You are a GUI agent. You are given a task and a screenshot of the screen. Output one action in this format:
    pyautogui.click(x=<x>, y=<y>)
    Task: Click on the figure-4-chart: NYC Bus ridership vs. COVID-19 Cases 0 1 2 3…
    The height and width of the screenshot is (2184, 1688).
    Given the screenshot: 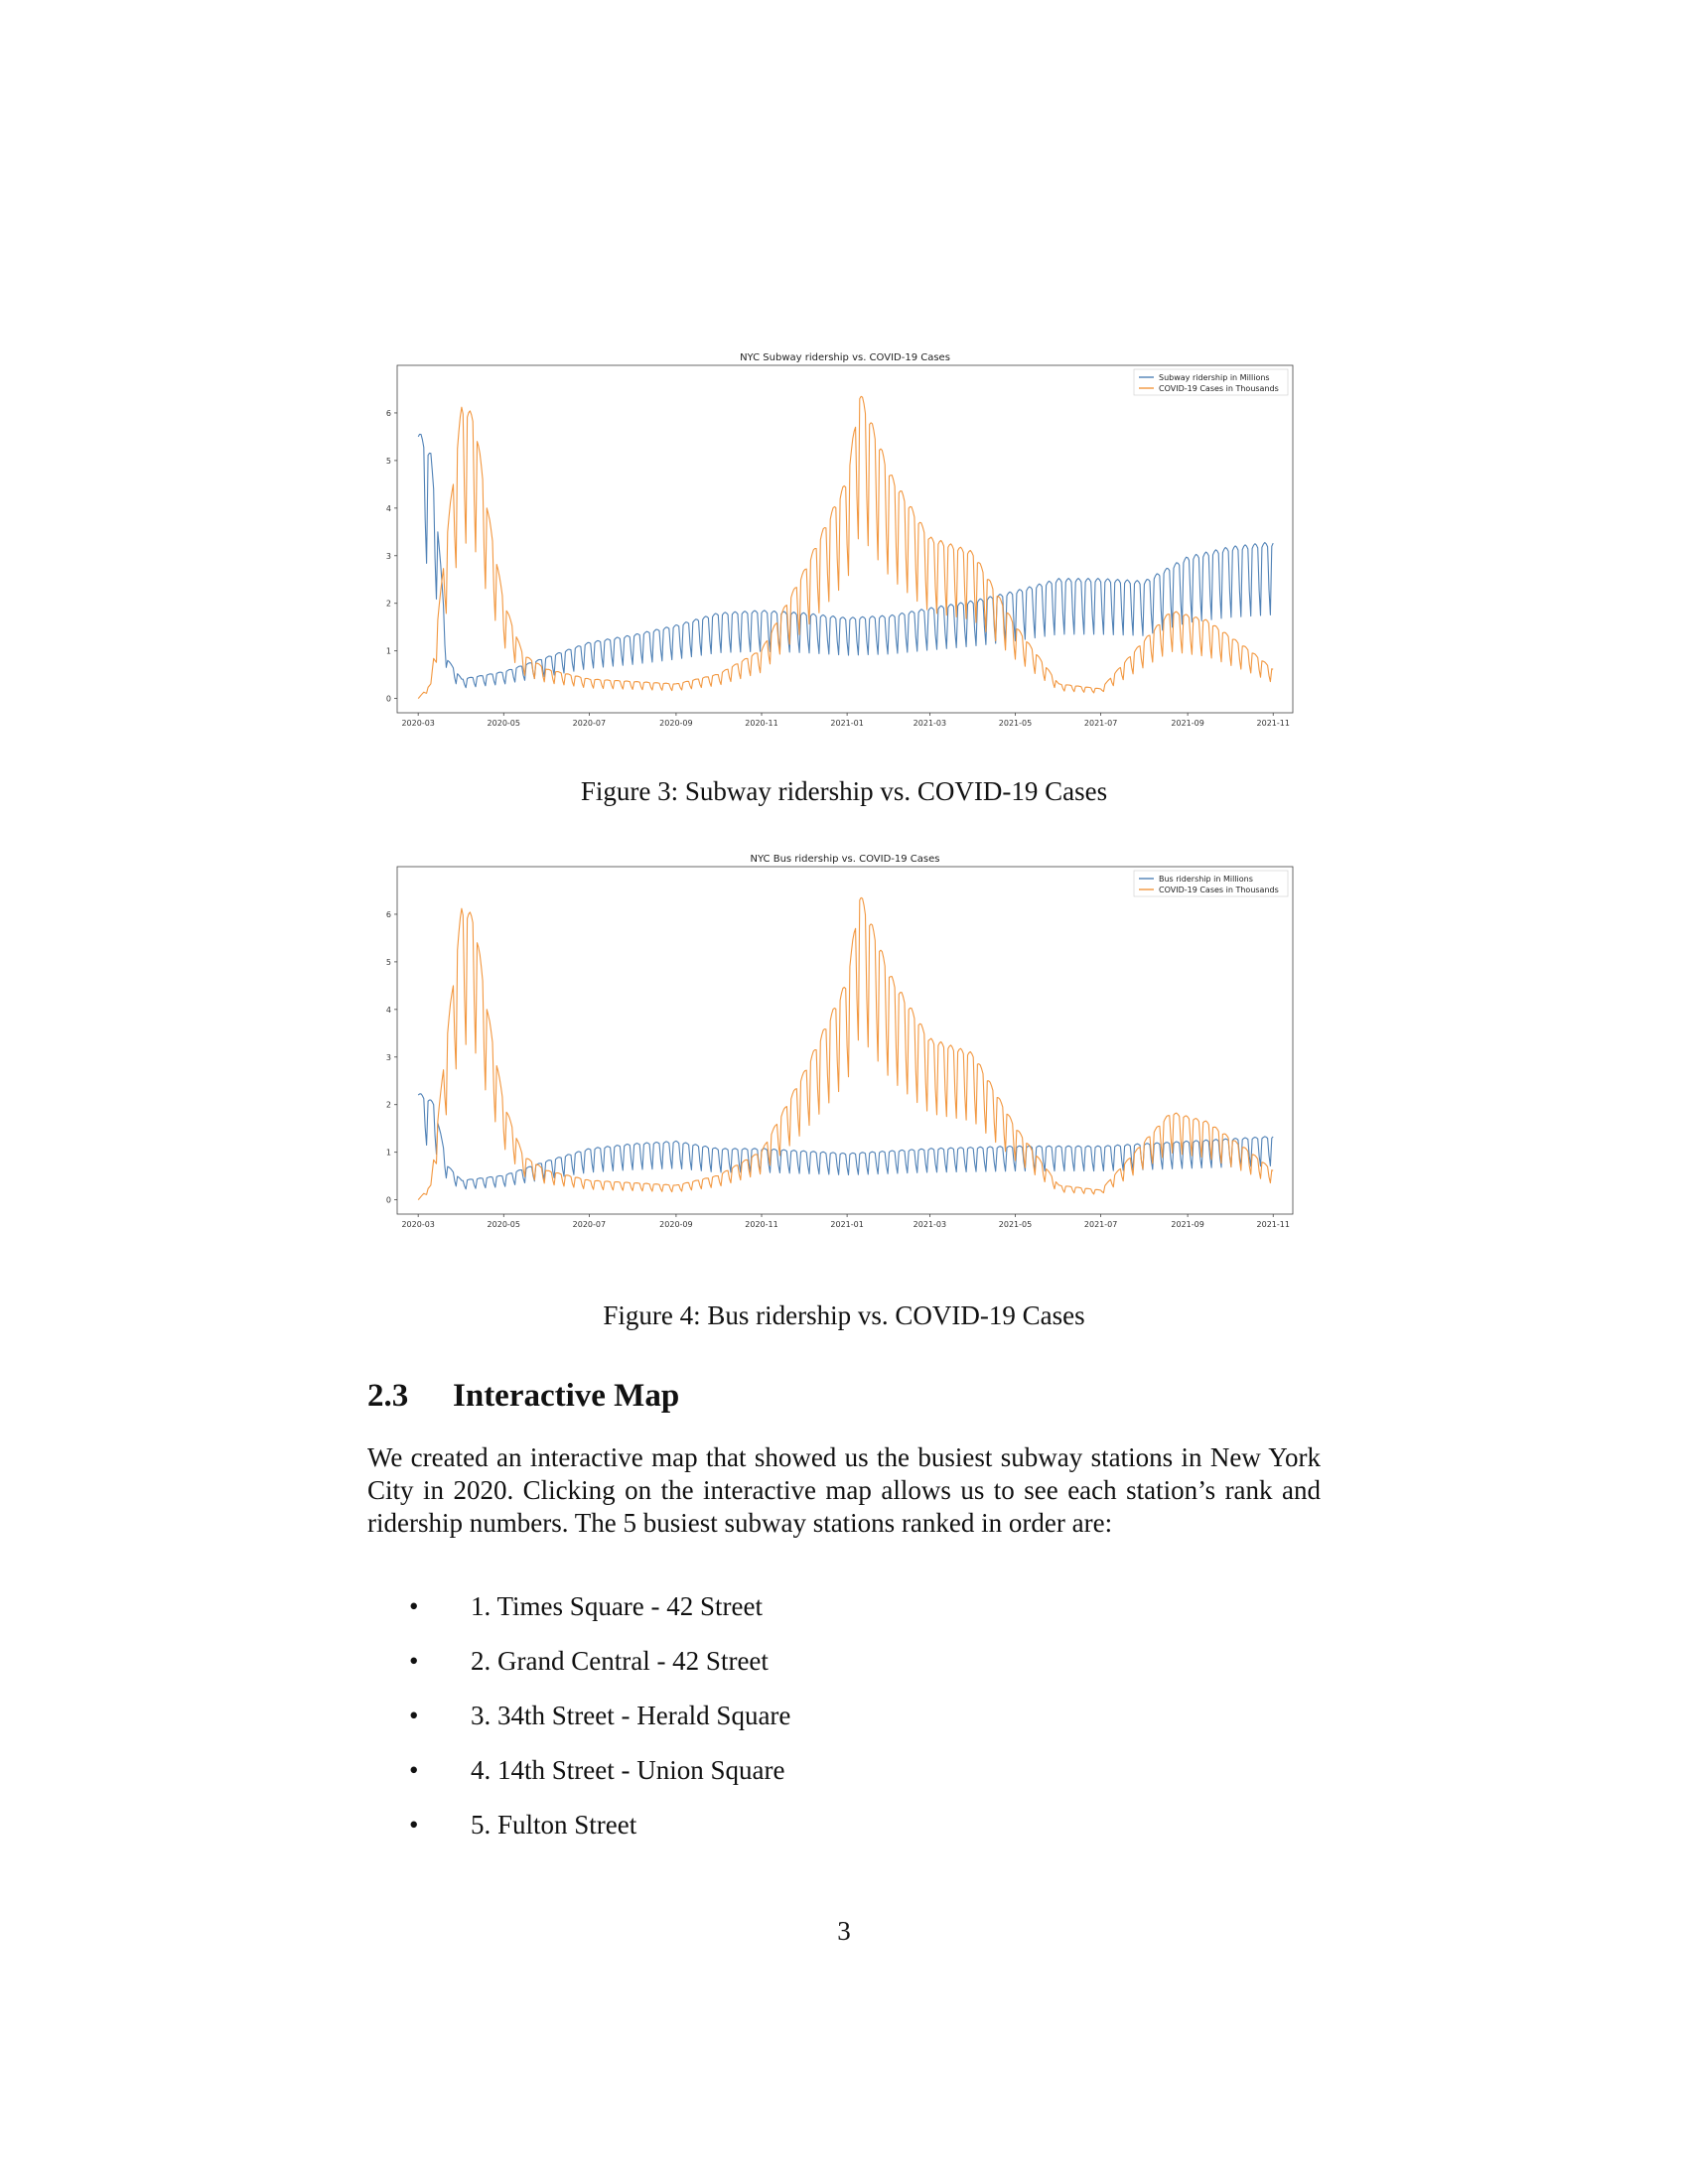 What is the action you would take?
    pyautogui.click(x=836, y=1052)
    